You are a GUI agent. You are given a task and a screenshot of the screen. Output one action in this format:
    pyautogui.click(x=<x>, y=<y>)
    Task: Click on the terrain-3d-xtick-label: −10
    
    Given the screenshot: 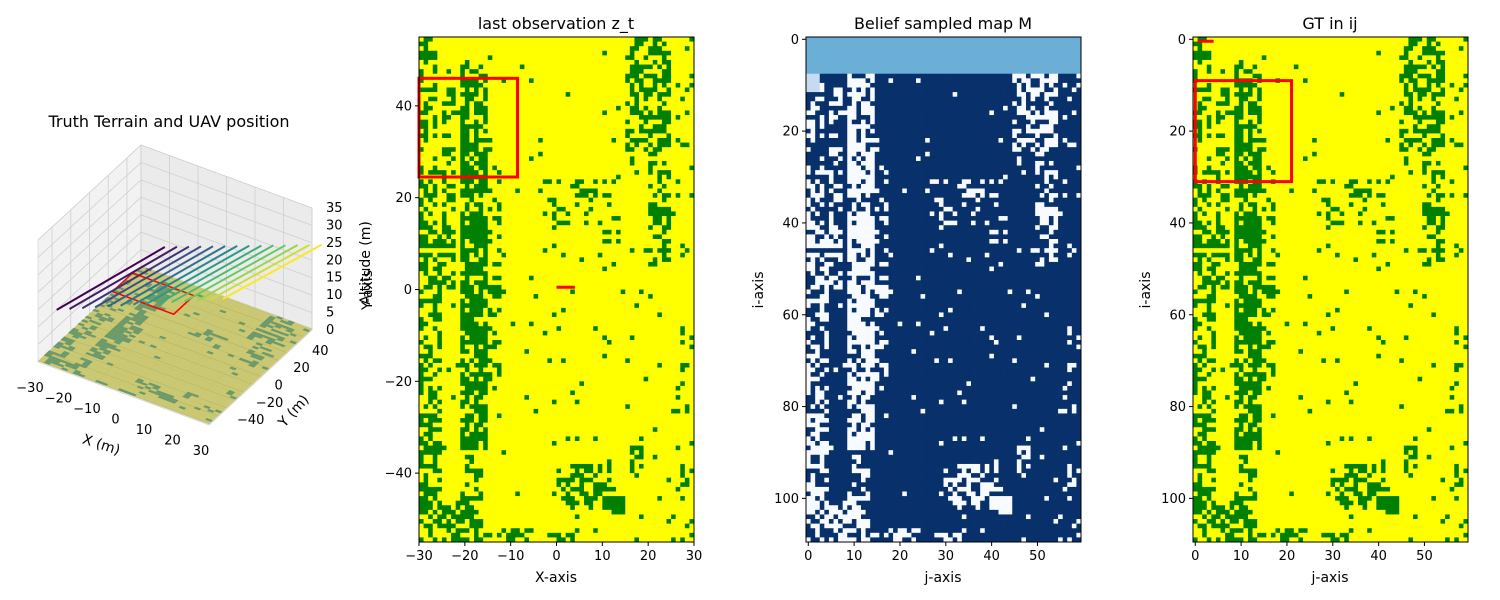 What is the action you would take?
    pyautogui.click(x=86, y=409)
    